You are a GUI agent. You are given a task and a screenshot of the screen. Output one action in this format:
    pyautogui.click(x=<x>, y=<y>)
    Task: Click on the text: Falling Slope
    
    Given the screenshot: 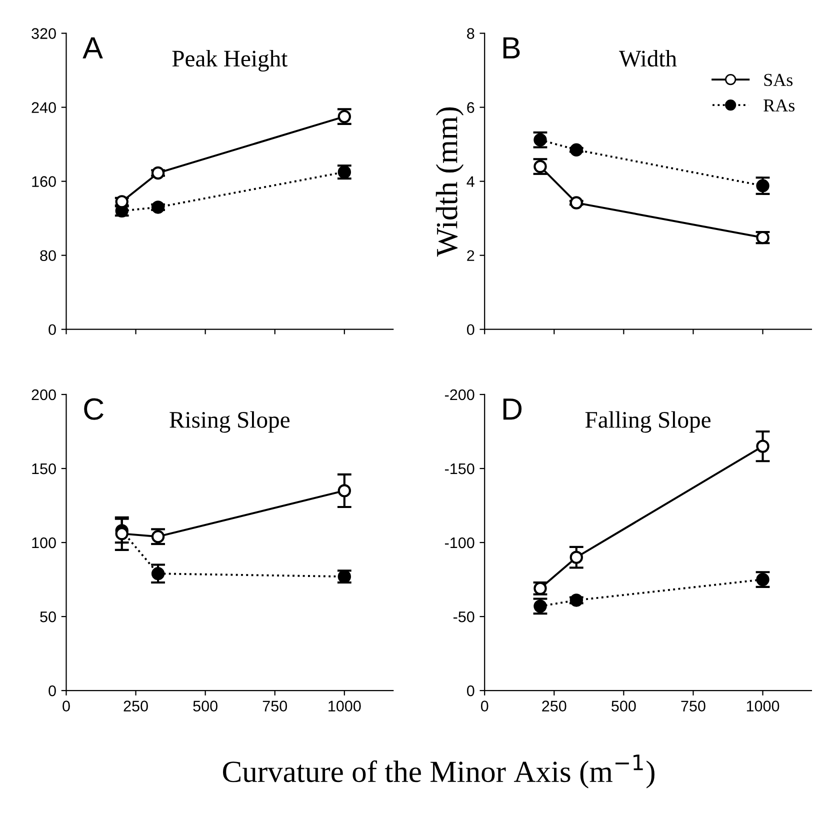 What is the action you would take?
    pyautogui.click(x=647, y=422)
    